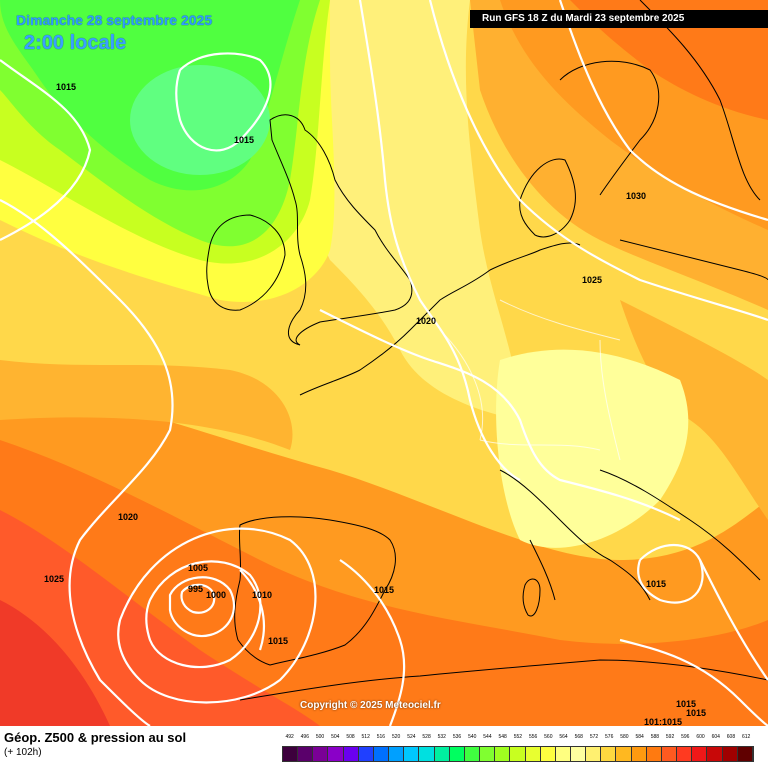 This screenshot has width=768, height=768. What do you see at coordinates (655, 737) in the screenshot?
I see `legend-value: 588` at bounding box center [655, 737].